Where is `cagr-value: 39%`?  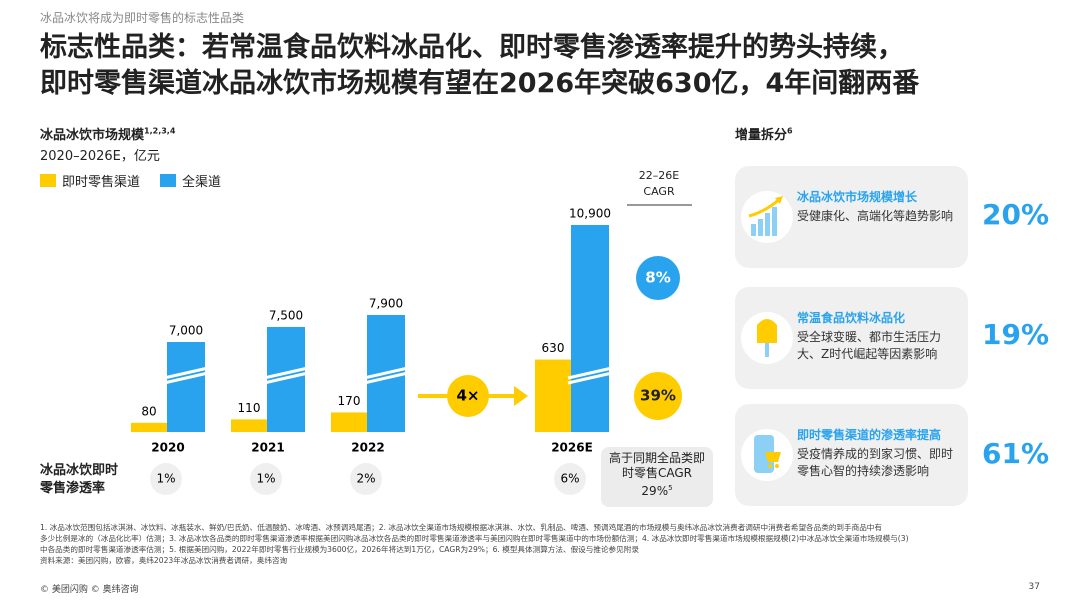 cagr-value: 39% is located at coordinates (658, 396).